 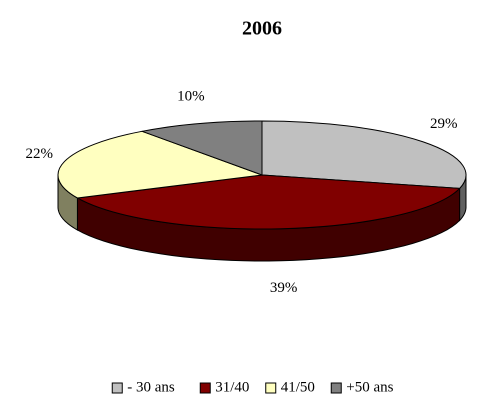 What do you see at coordinates (262, 29) in the screenshot?
I see `chart-title: 2006` at bounding box center [262, 29].